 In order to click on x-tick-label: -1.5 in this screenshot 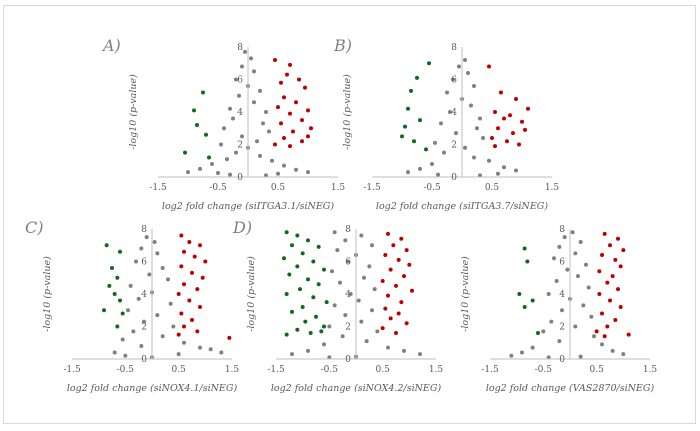, I will do `click(158, 188)`.